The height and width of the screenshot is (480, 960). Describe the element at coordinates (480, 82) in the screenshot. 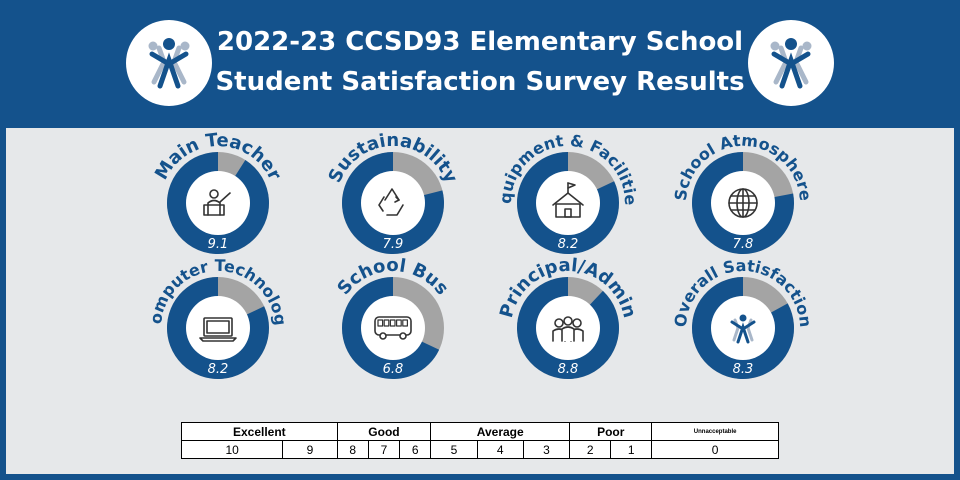

I see `title-line-2: Student Satisfaction Survey Results` at that location.